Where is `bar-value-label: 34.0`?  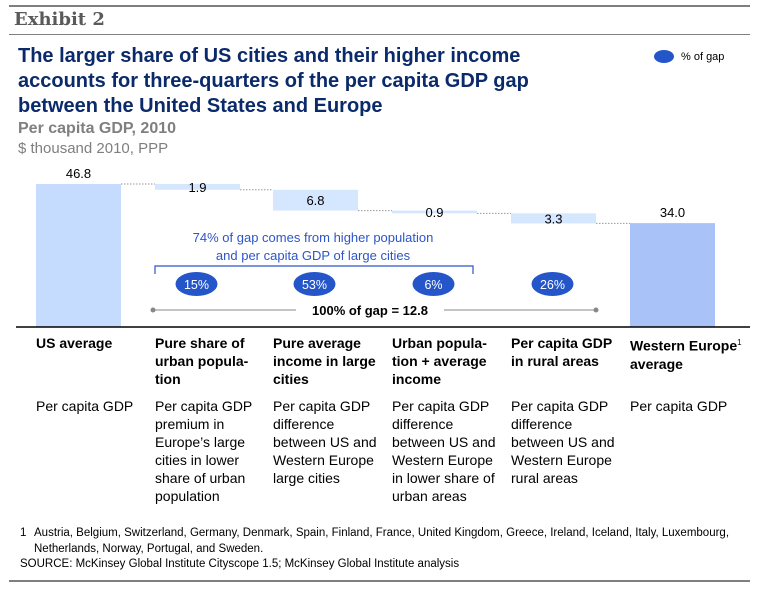 bar-value-label: 34.0 is located at coordinates (672, 212).